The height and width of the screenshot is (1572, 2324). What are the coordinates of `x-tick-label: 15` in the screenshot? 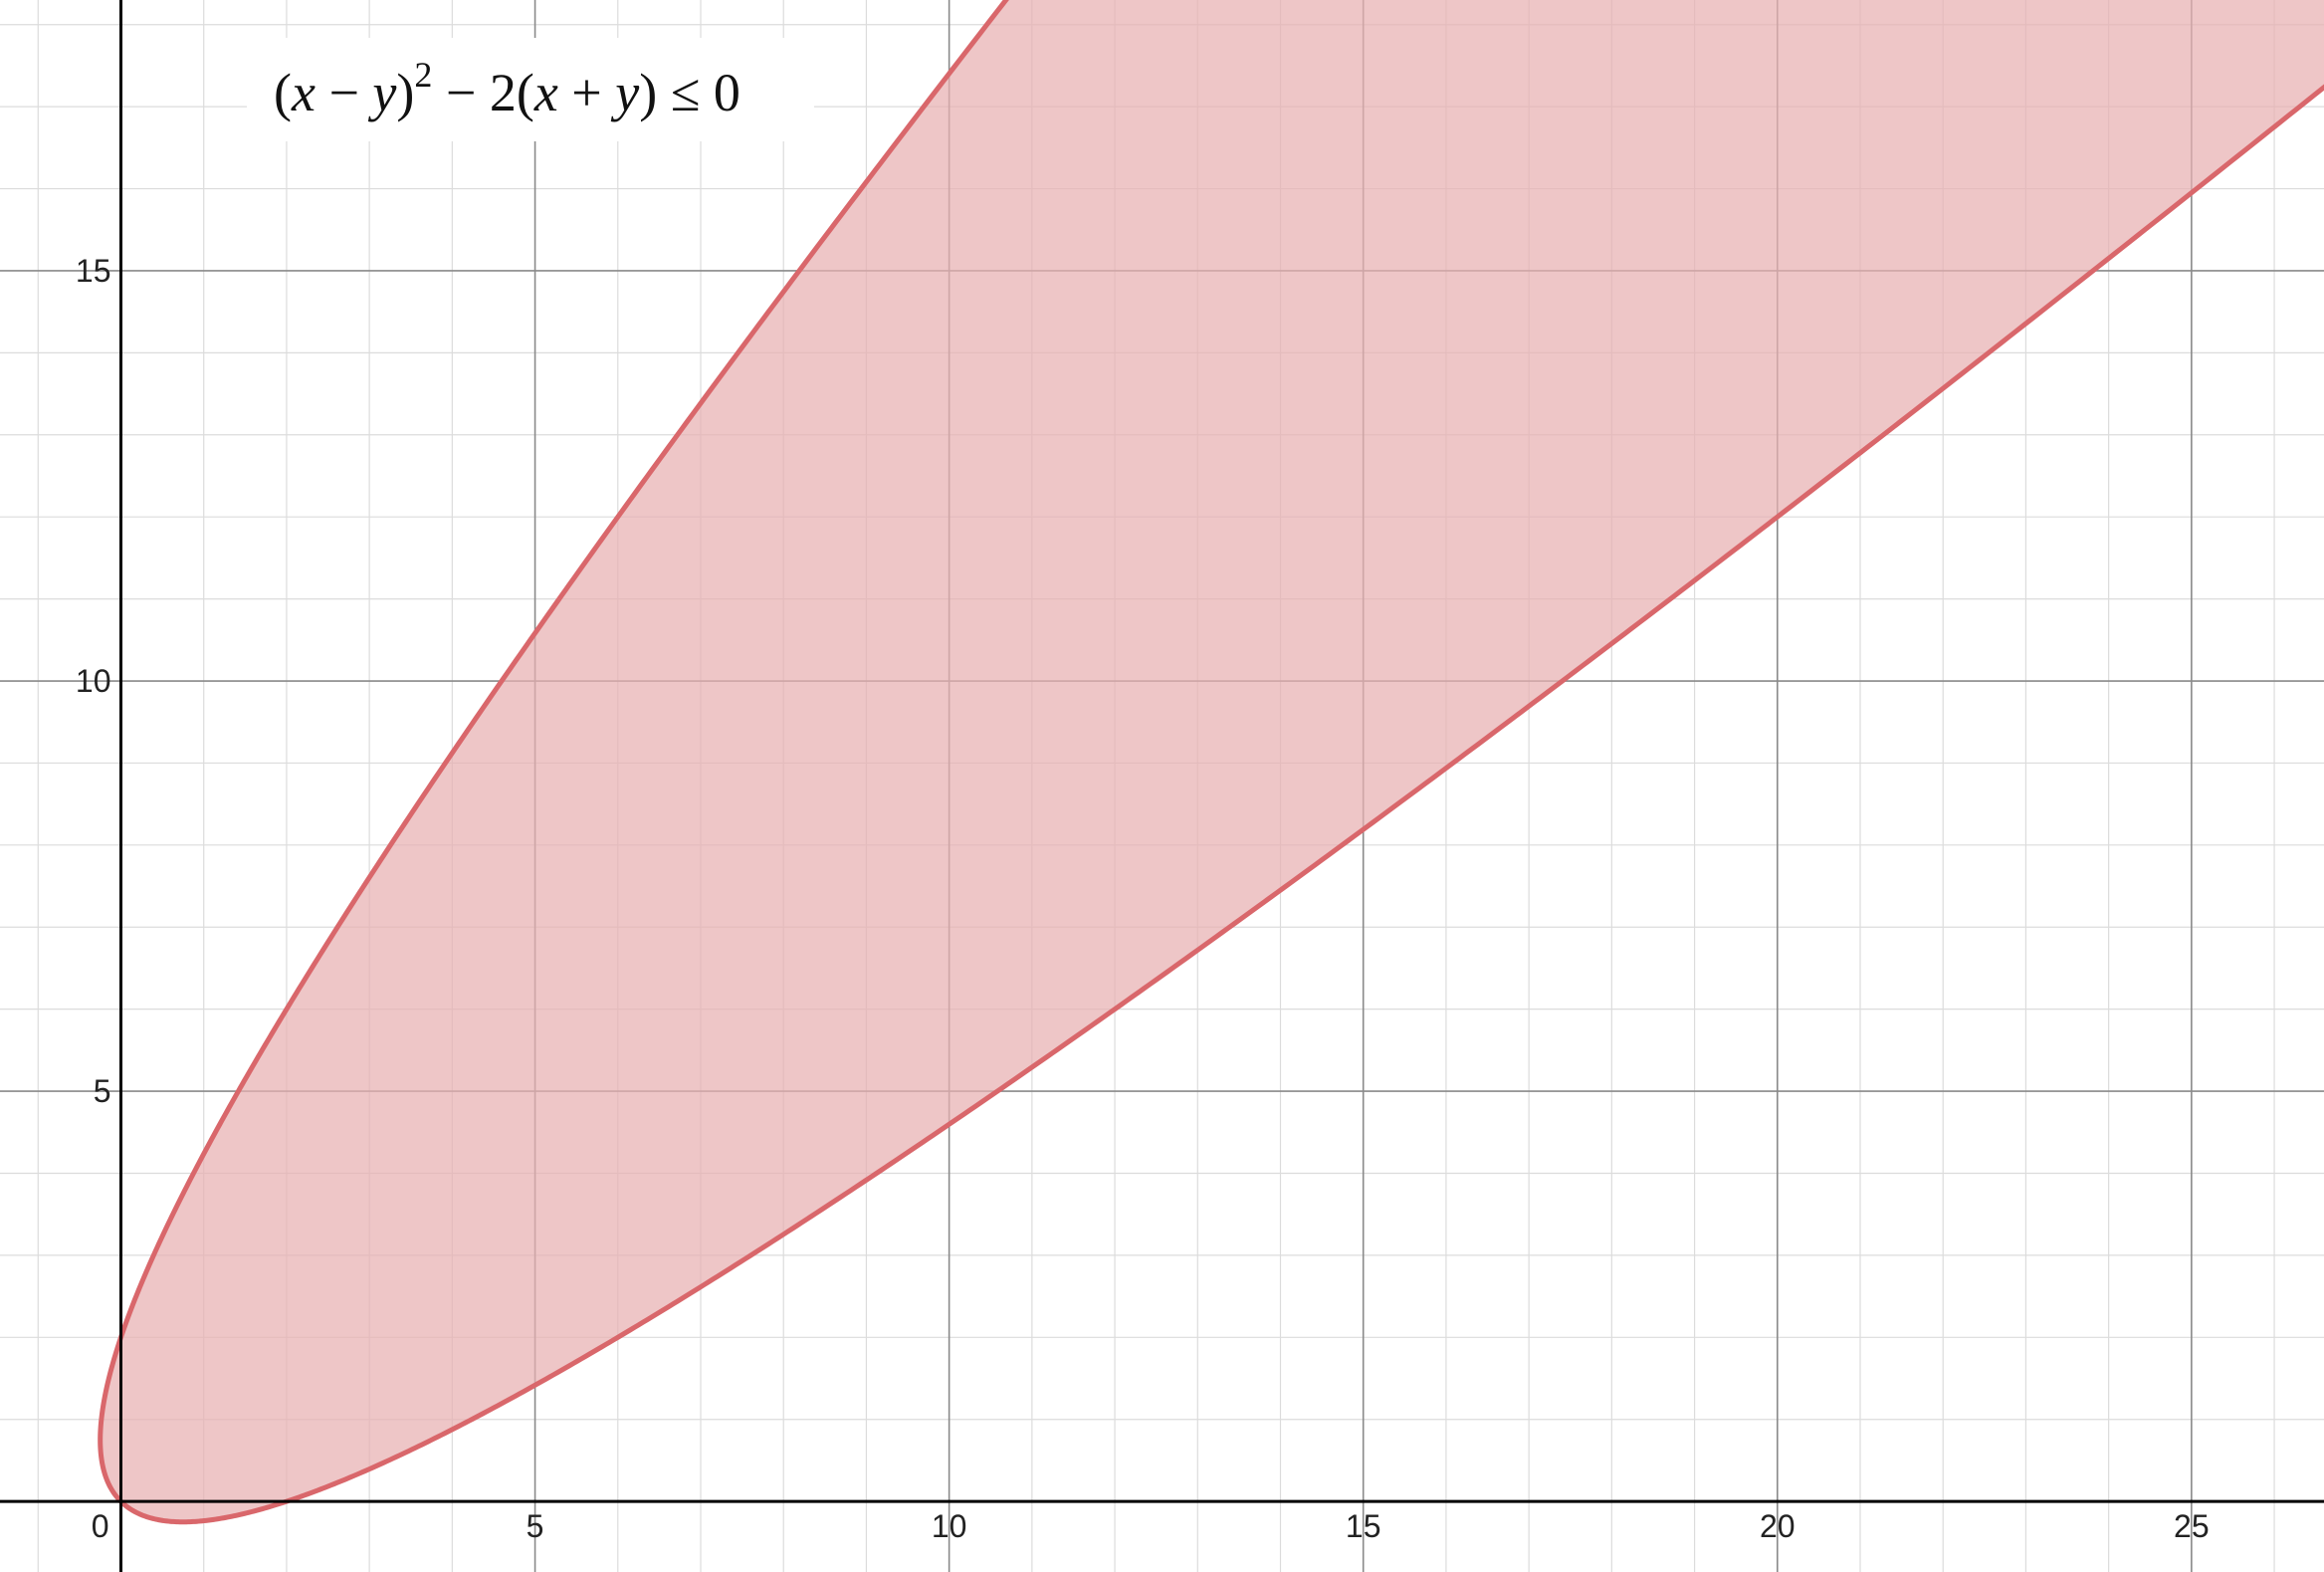 It's located at (1363, 1526).